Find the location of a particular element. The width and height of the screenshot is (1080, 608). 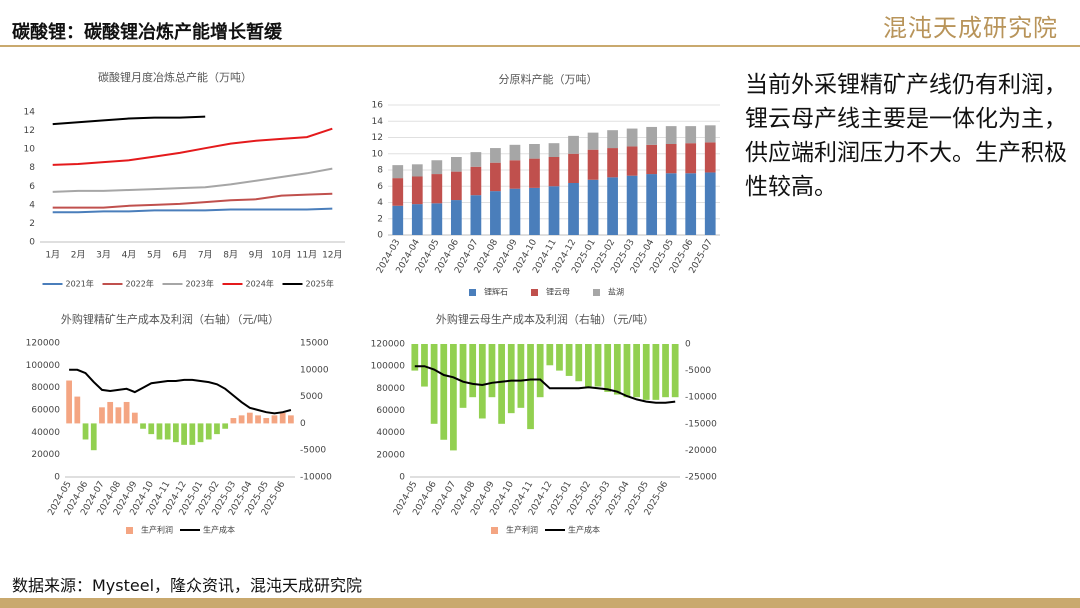

chart-title: 碳酸锂月度冶炼总产能（万吨） is located at coordinates (175, 77).